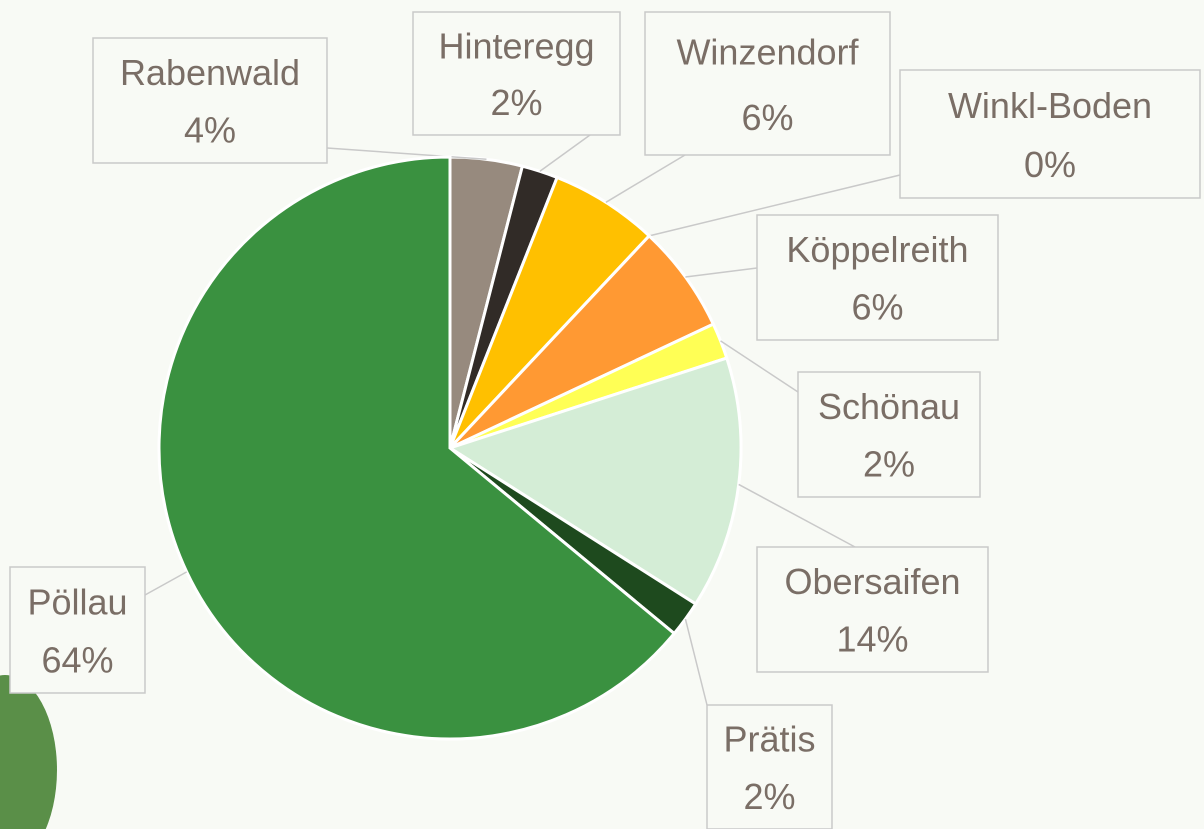 This screenshot has width=1204, height=829. I want to click on category-label: Prätis, so click(769, 739).